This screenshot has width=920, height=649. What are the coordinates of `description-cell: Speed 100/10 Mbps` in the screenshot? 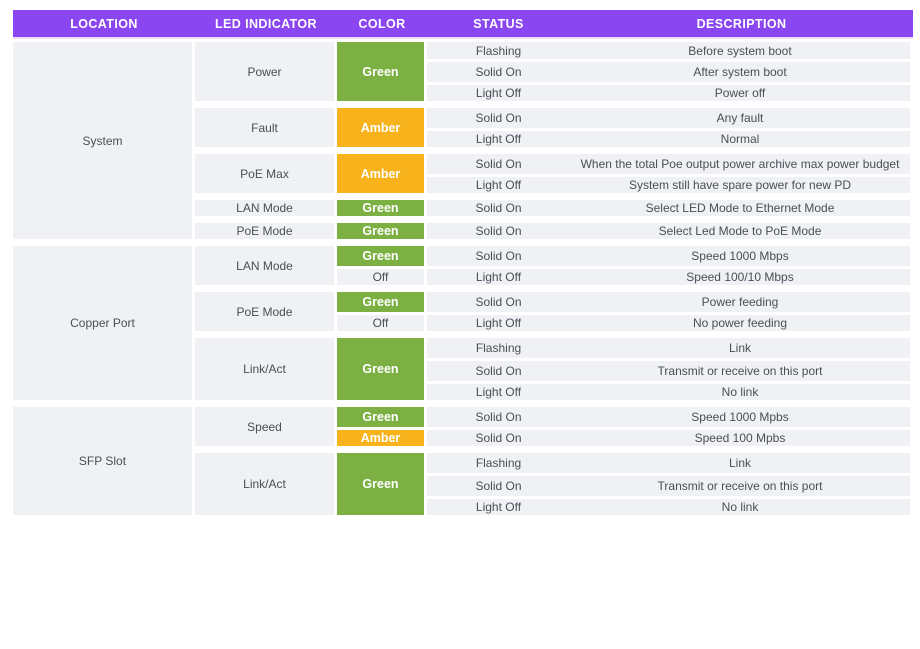 It's located at (741, 280).